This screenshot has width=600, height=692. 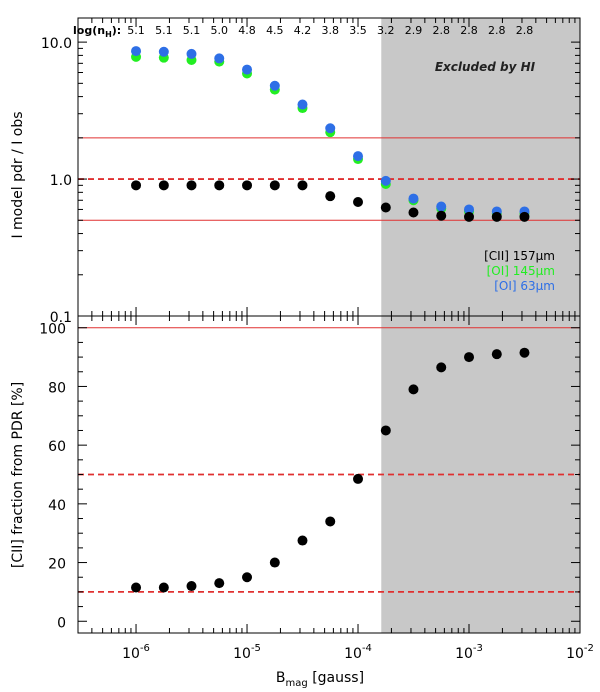 I want to click on top-y-axis-label: I model pdr / I obs, so click(x=18, y=174).